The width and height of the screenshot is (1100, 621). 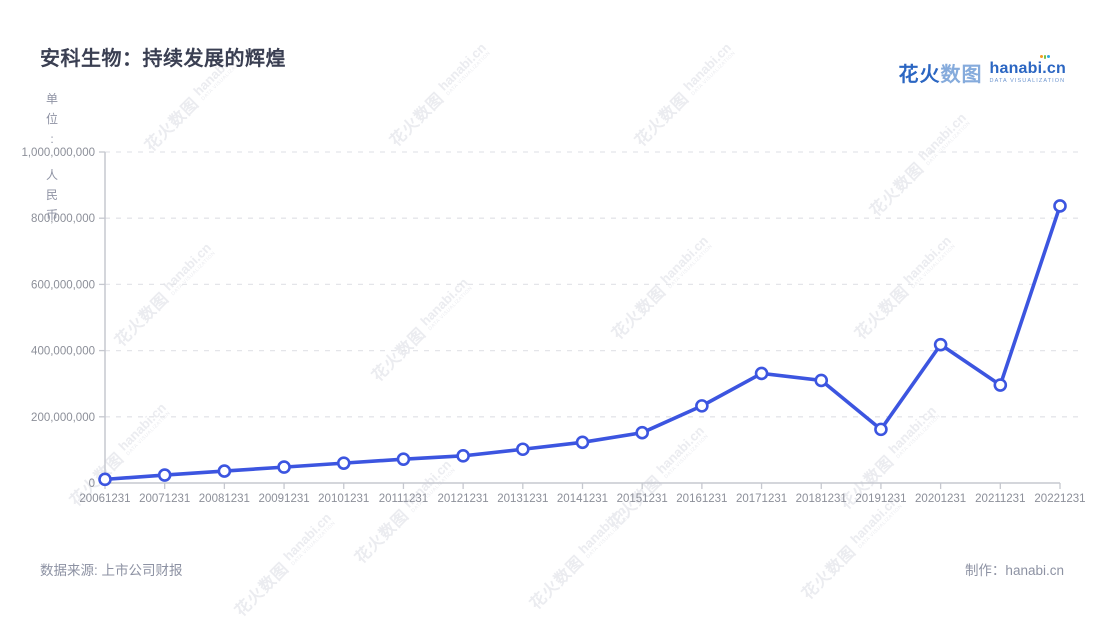 What do you see at coordinates (224, 499) in the screenshot?
I see `x-tick-label: 20081231` at bounding box center [224, 499].